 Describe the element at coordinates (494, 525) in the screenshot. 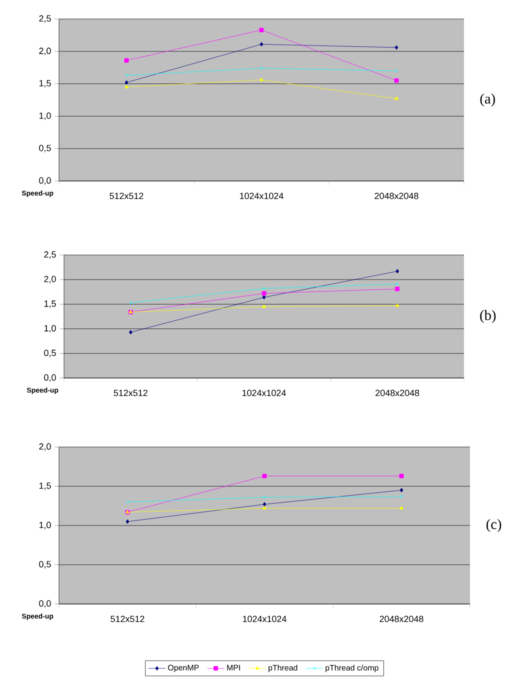

I see `text: (c)` at that location.